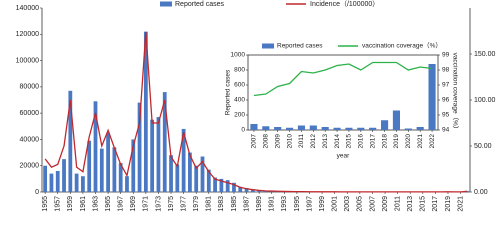 Image resolution: width=500 pixels, height=240 pixels. I want to click on x-tick-label: 2009, so click(277, 141).